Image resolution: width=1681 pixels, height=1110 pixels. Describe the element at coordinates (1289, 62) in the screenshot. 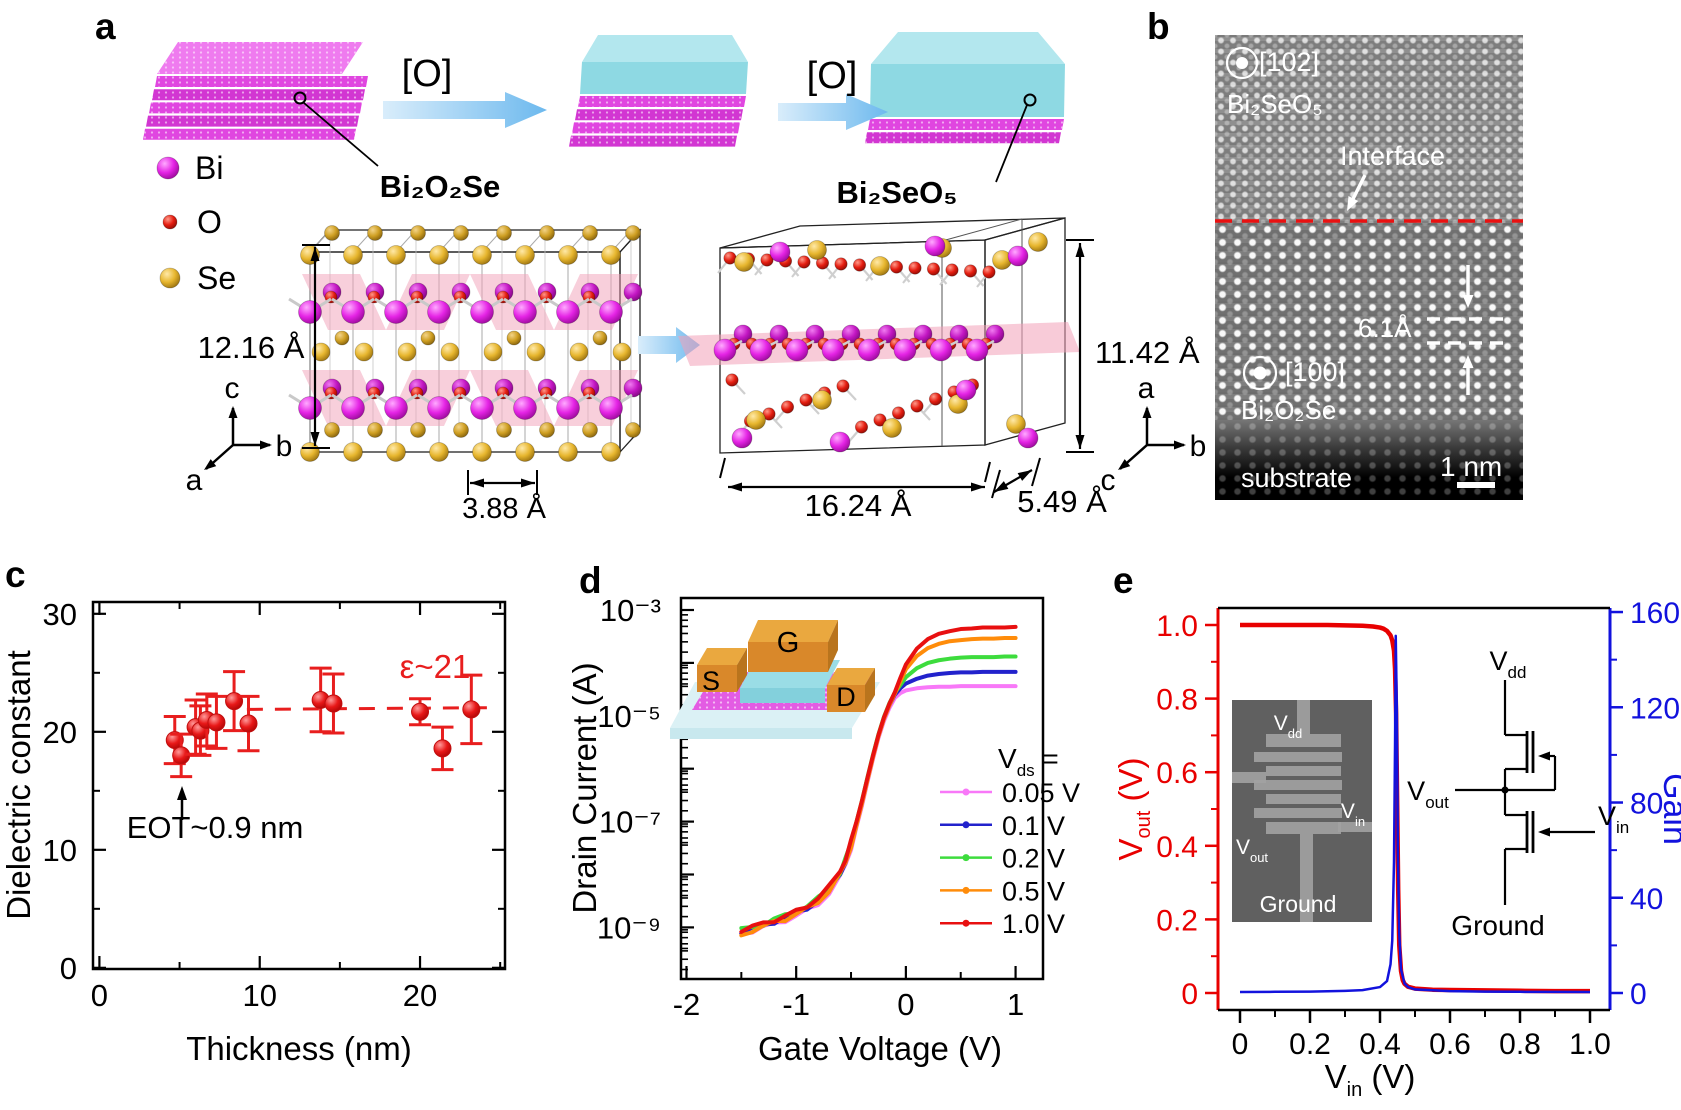

I see `zone-axis-top-label: [102]` at that location.